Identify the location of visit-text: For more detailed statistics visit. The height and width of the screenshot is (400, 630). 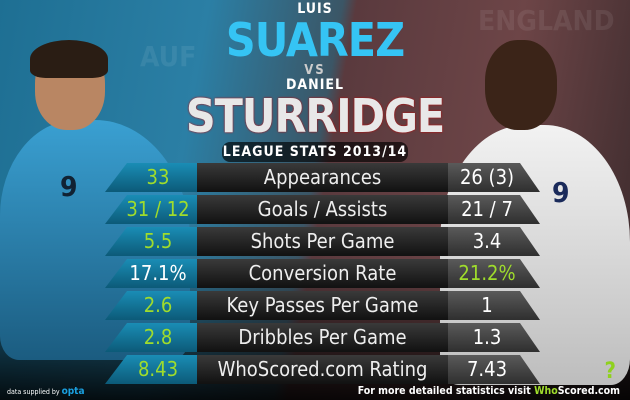
(444, 391).